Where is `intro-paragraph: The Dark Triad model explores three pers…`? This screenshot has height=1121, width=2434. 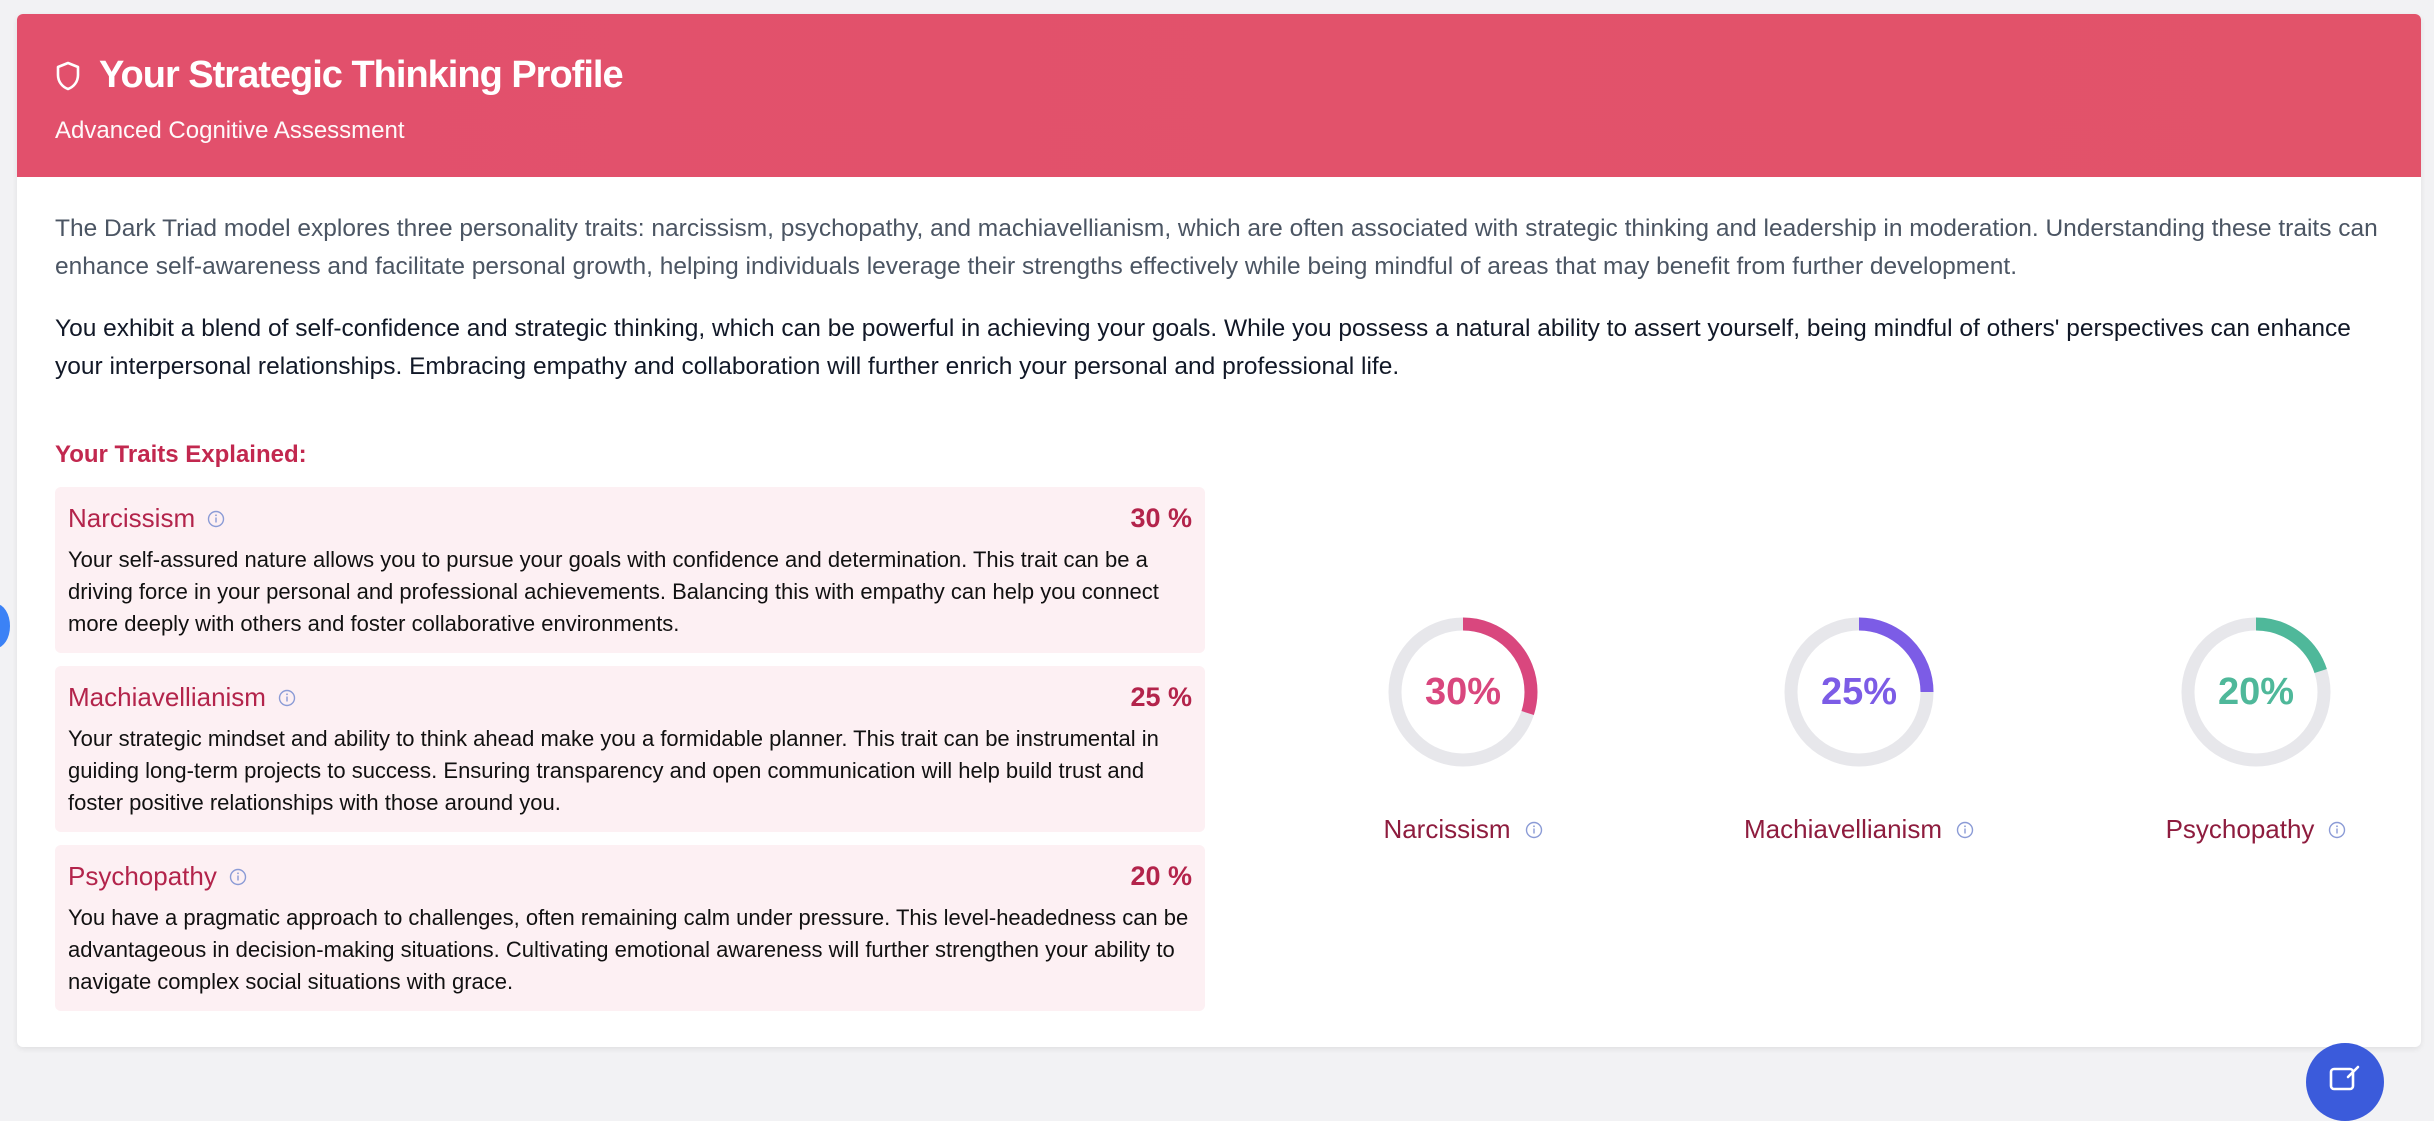
intro-paragraph: The Dark Triad model explores three pers… is located at coordinates (1216, 247).